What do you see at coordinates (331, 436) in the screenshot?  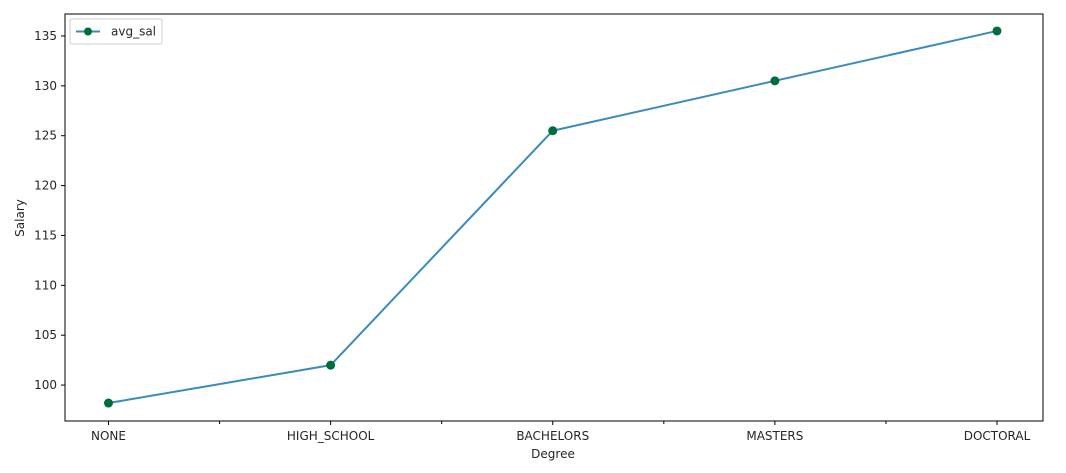 I see `x-tick-label: HIGH_SCHOOL` at bounding box center [331, 436].